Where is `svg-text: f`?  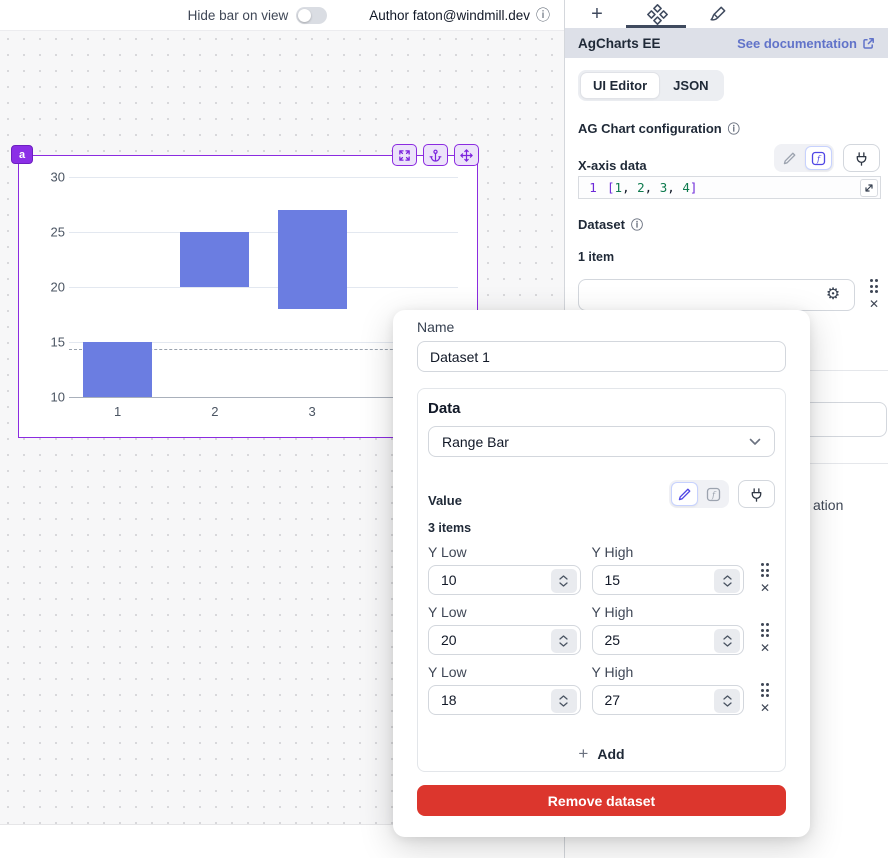 svg-text: f is located at coordinates (819, 158).